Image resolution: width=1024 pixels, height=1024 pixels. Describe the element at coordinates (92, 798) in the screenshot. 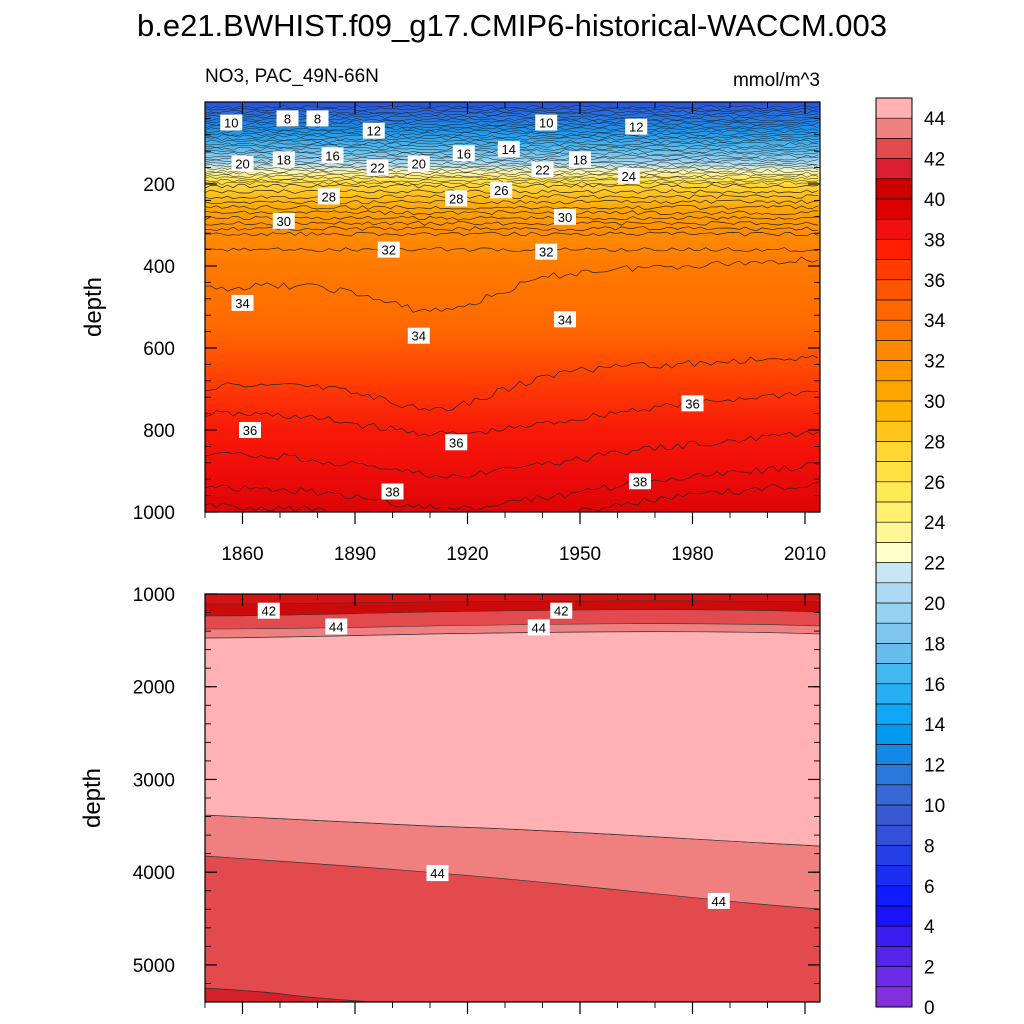

I see `lower-y-axis-label: depth` at that location.